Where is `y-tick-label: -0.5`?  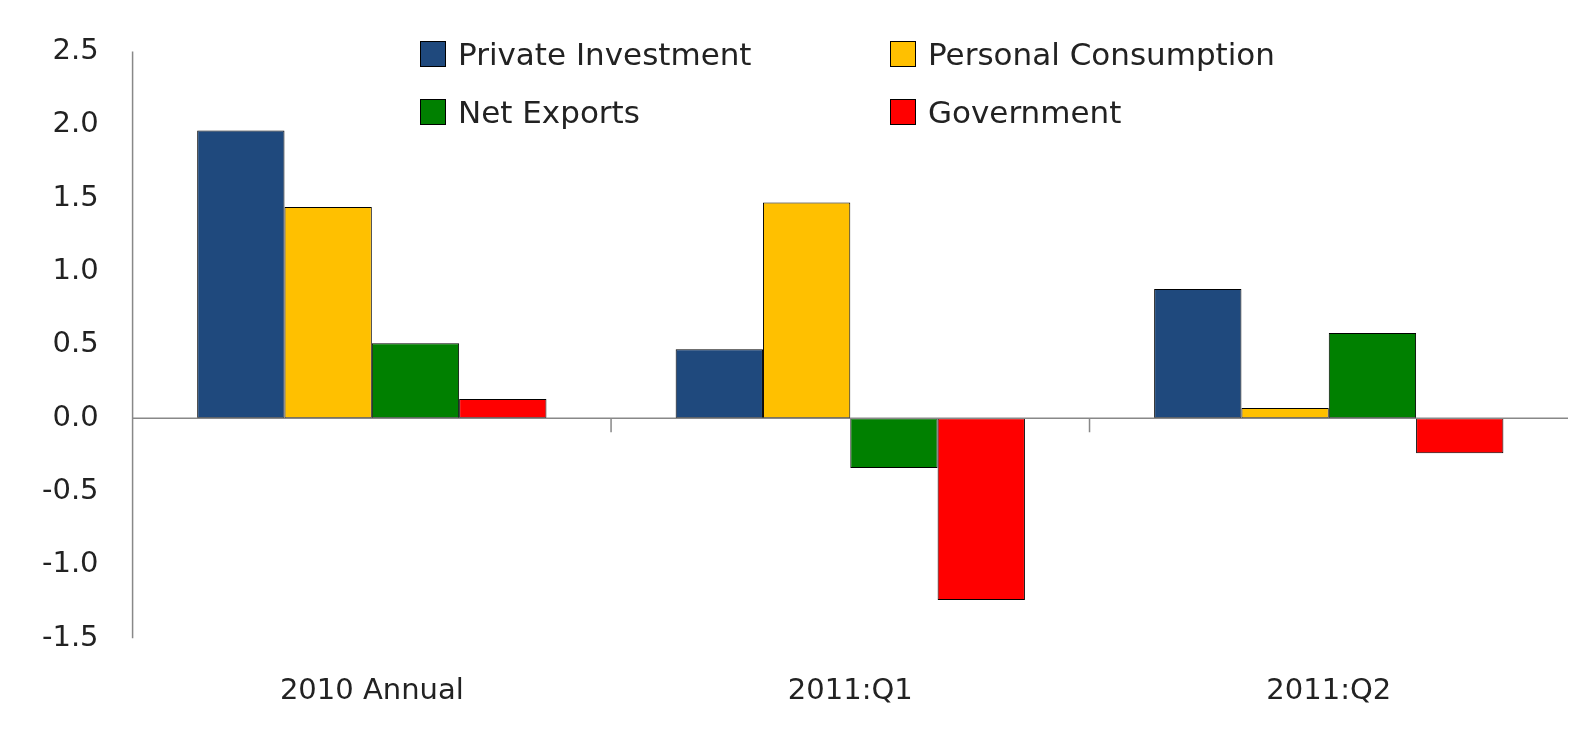 y-tick-label: -0.5 is located at coordinates (70, 489).